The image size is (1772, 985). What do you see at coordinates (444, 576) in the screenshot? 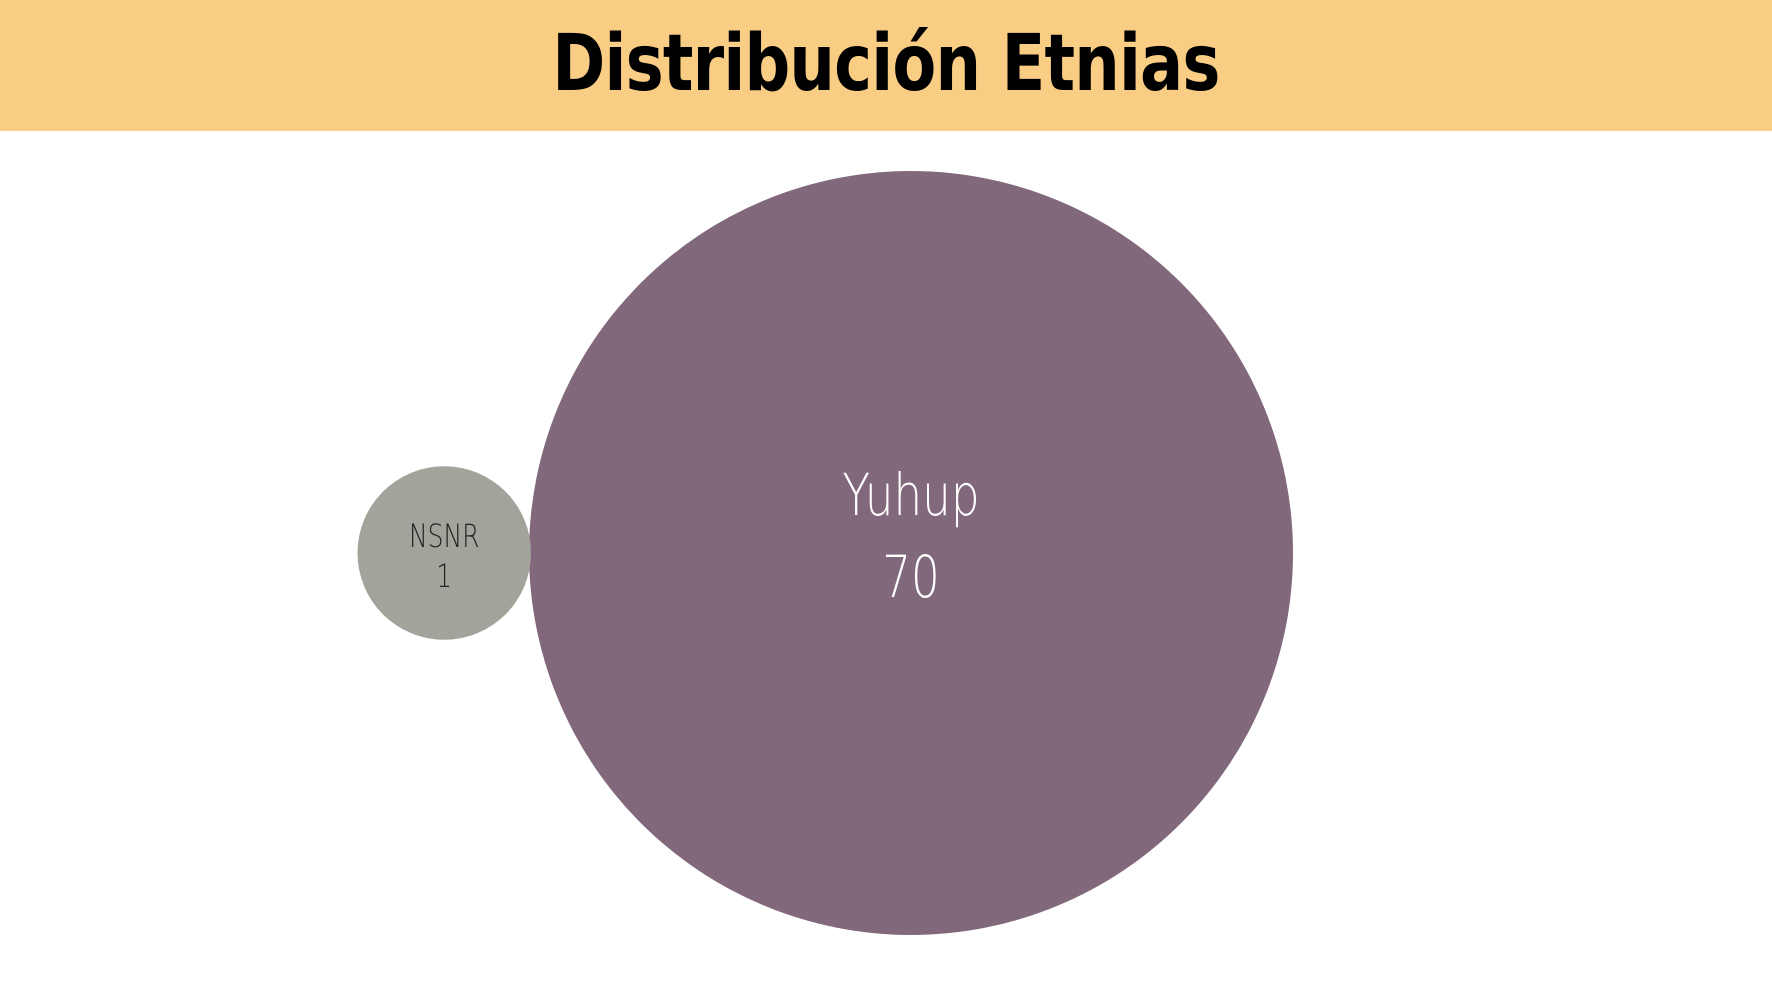
I see `bubble-value-nsnr: 1` at bounding box center [444, 576].